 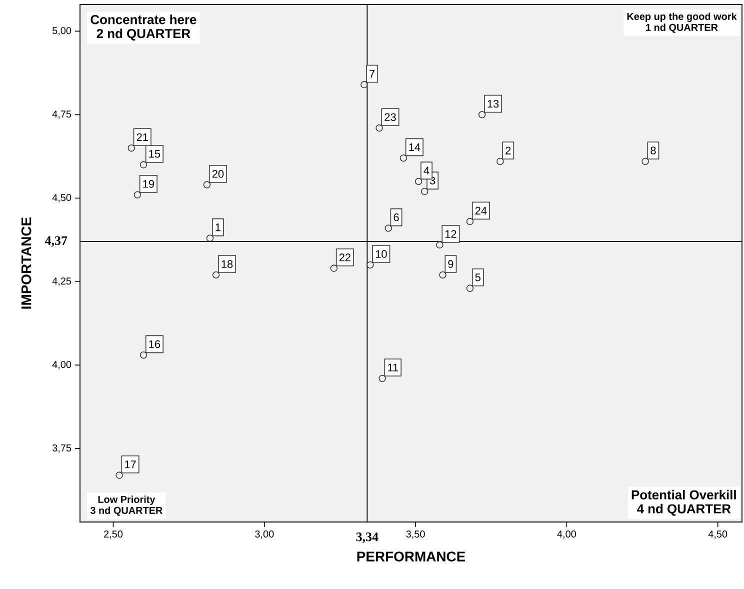 What do you see at coordinates (218, 174) in the screenshot?
I see `annotation: 20` at bounding box center [218, 174].